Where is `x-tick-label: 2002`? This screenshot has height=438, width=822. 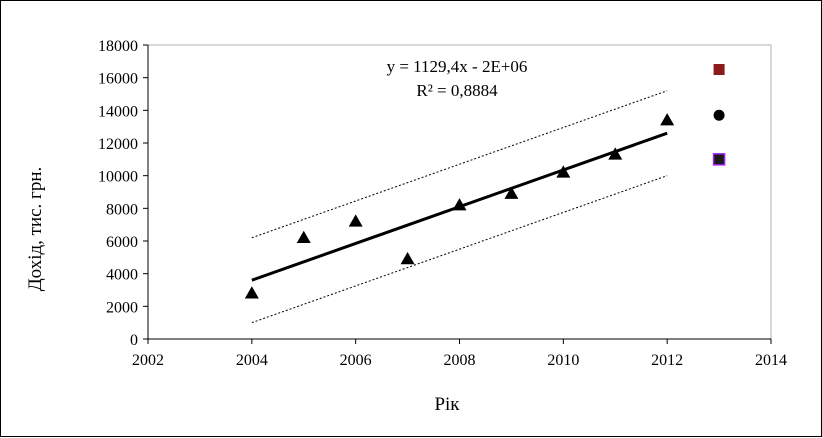 x-tick-label: 2002 is located at coordinates (148, 360).